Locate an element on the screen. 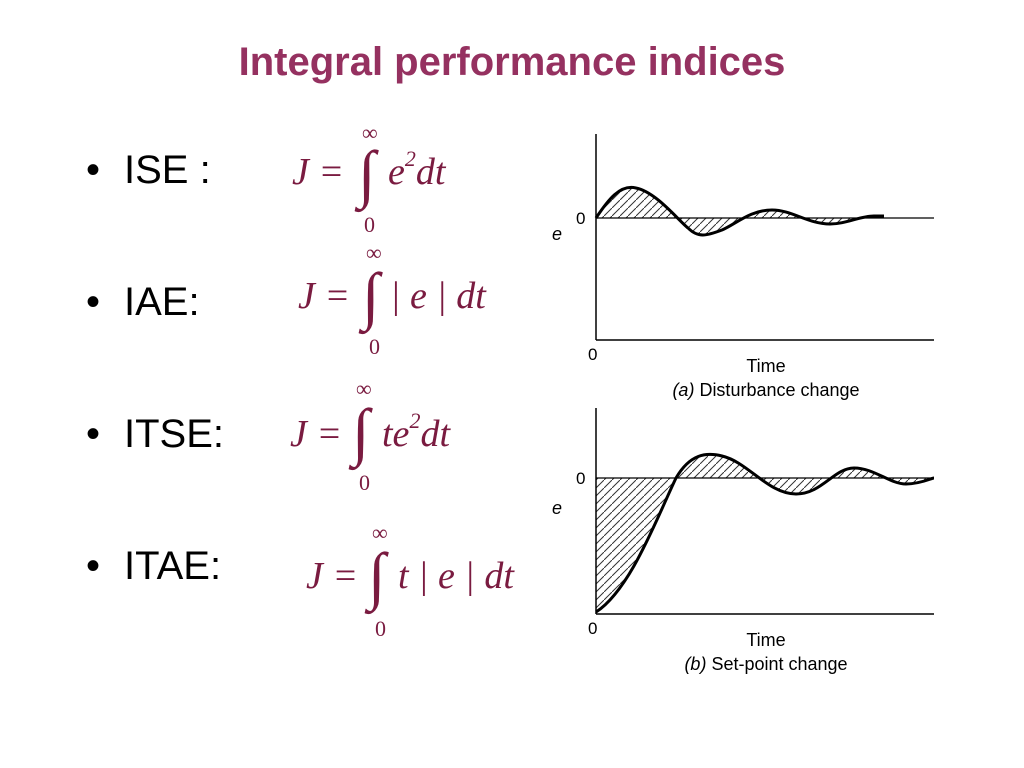 The height and width of the screenshot is (768, 1024). bullet-iae: • IAE: is located at coordinates (143, 302).